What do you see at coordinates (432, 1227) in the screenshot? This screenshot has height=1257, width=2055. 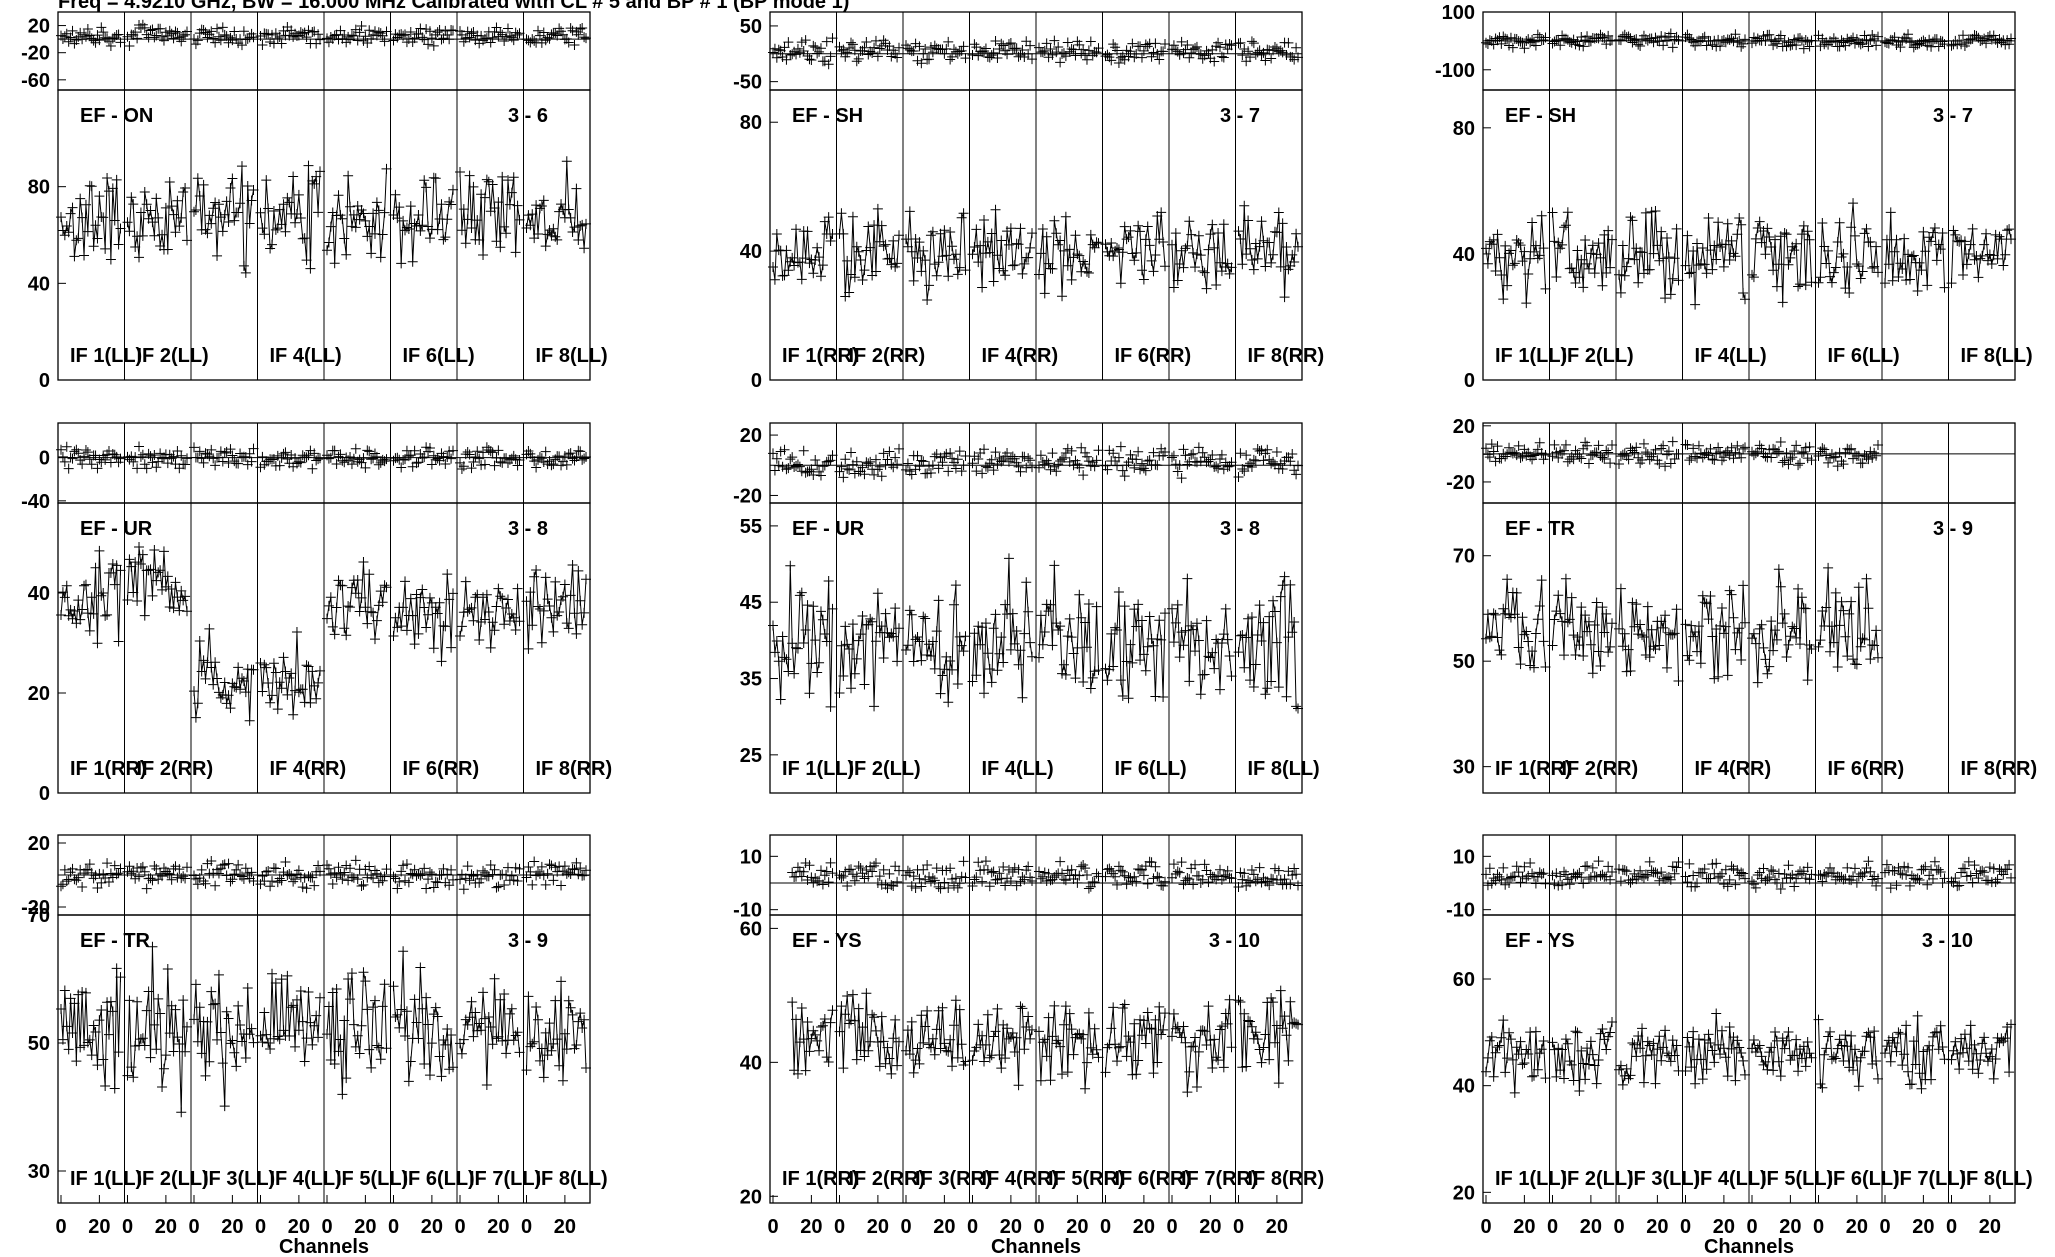 I see `x-tick-label: 20` at bounding box center [432, 1227].